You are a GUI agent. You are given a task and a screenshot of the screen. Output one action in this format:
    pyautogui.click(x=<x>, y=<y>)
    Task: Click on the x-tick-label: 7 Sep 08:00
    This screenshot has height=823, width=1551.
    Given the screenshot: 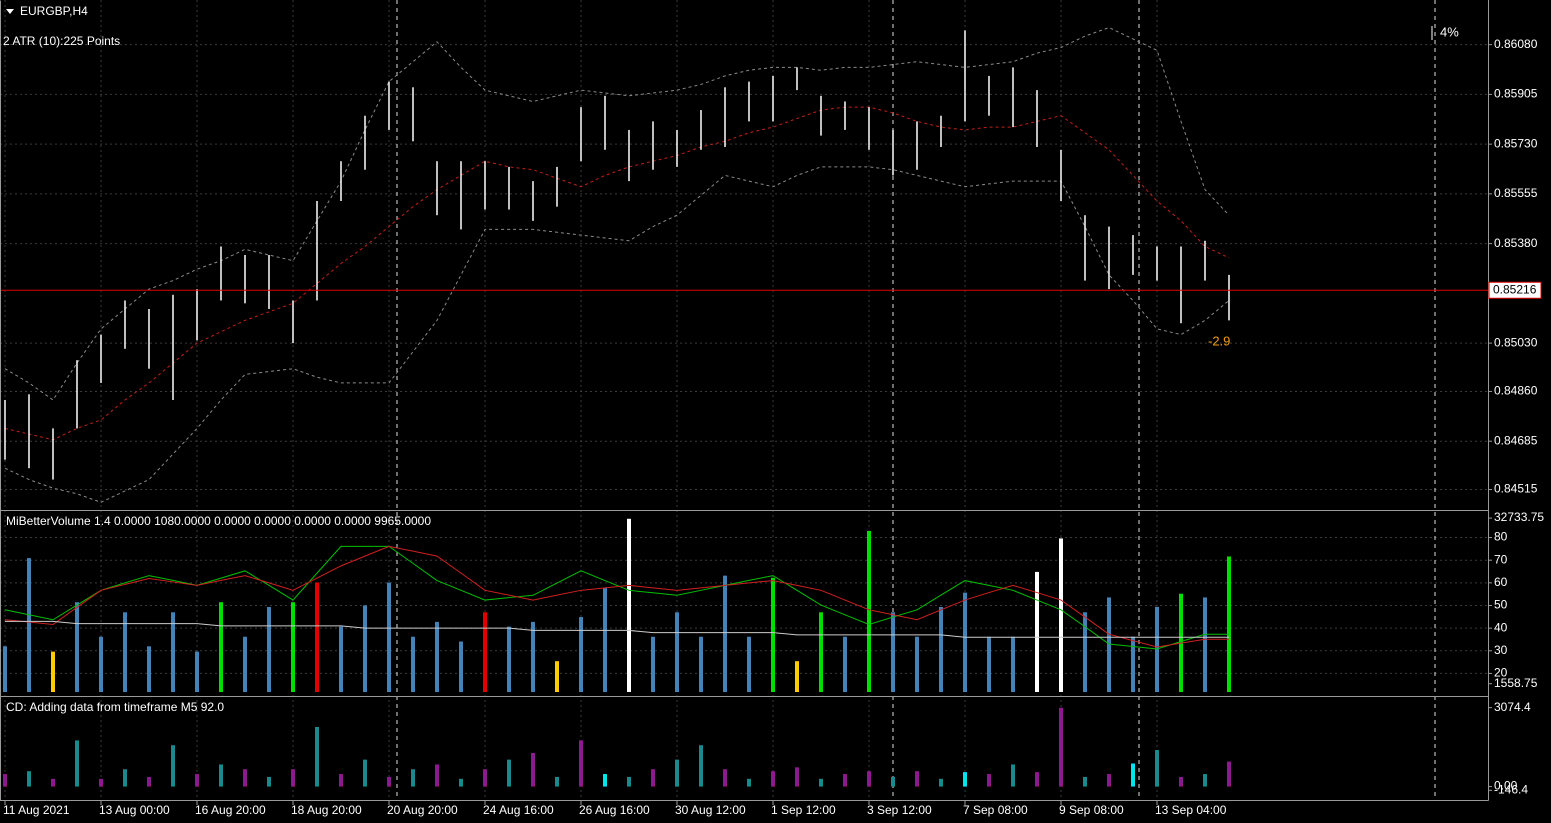 What is the action you would take?
    pyautogui.click(x=995, y=810)
    